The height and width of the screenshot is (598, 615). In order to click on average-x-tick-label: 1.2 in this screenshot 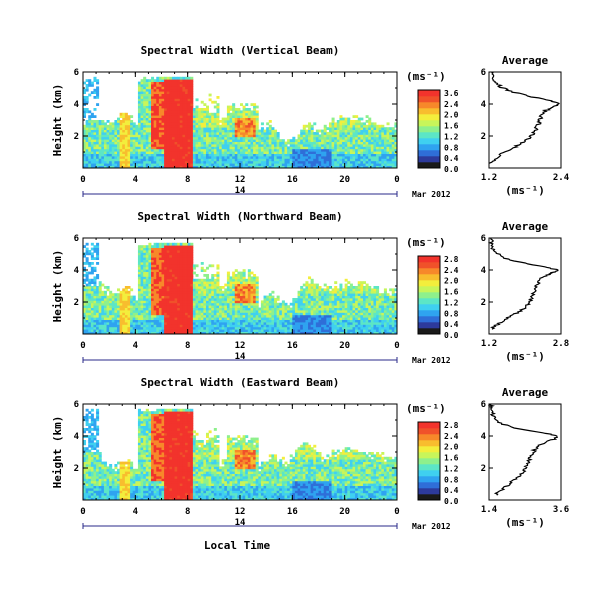, I will do `click(489, 178)`.